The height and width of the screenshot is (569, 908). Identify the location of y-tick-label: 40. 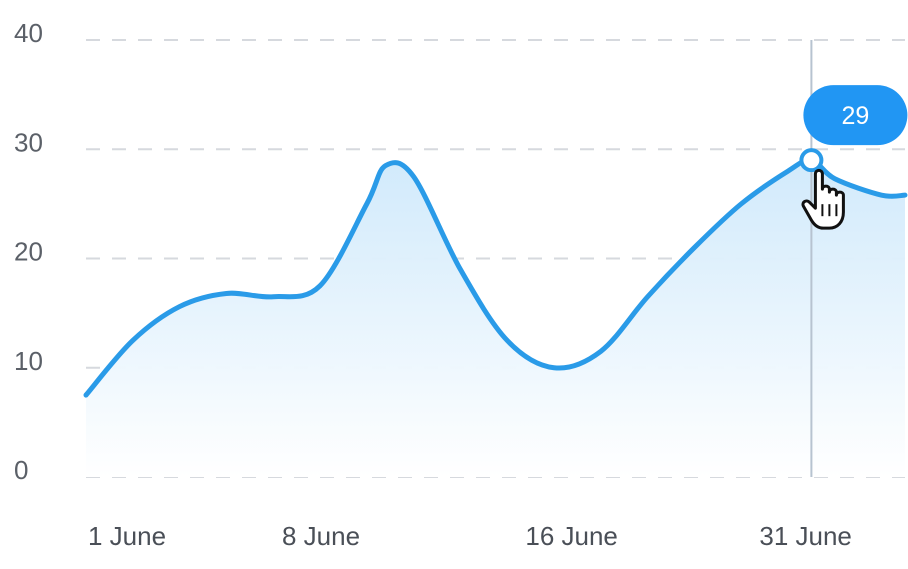
(28, 33).